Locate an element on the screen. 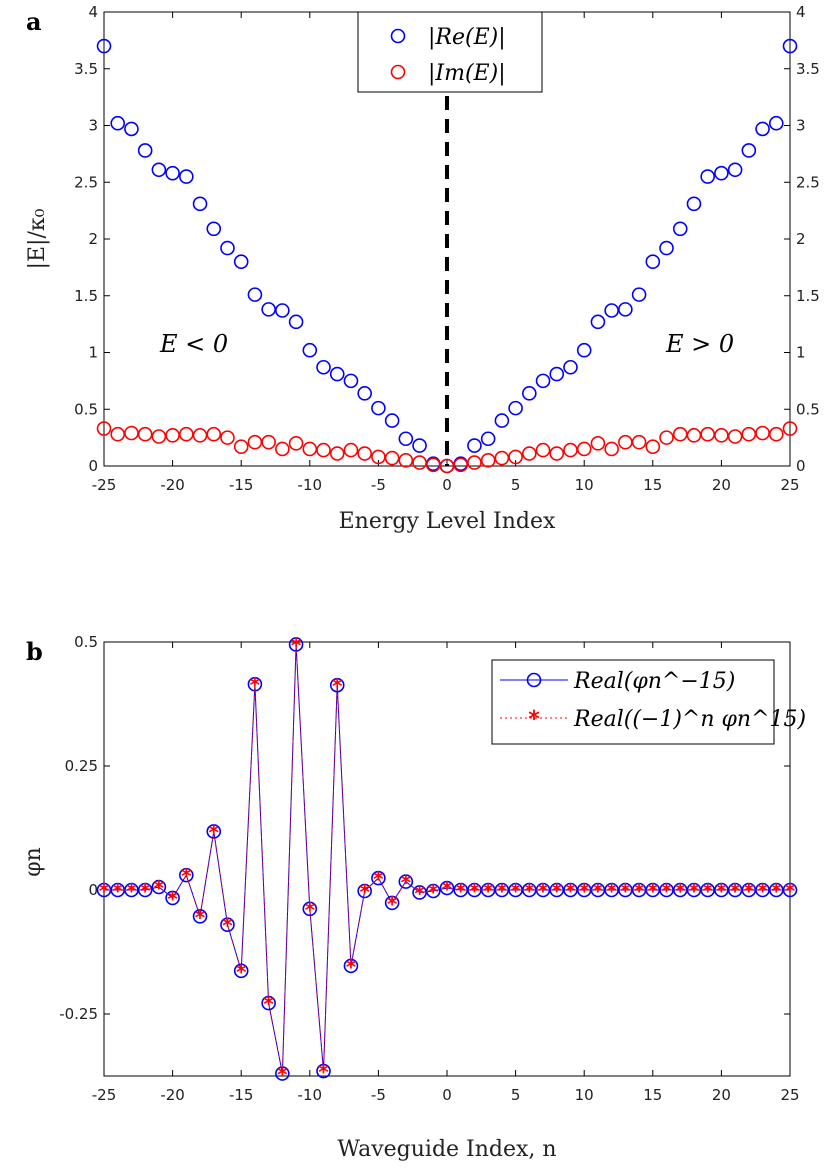 Image resolution: width=830 pixels, height=1168 pixels. y-tick-label: 2 is located at coordinates (93, 239).